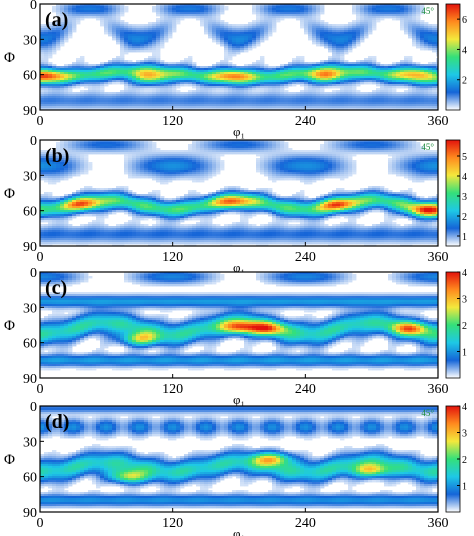  Describe the element at coordinates (57, 422) in the screenshot. I see `panel-label: (d)` at that location.